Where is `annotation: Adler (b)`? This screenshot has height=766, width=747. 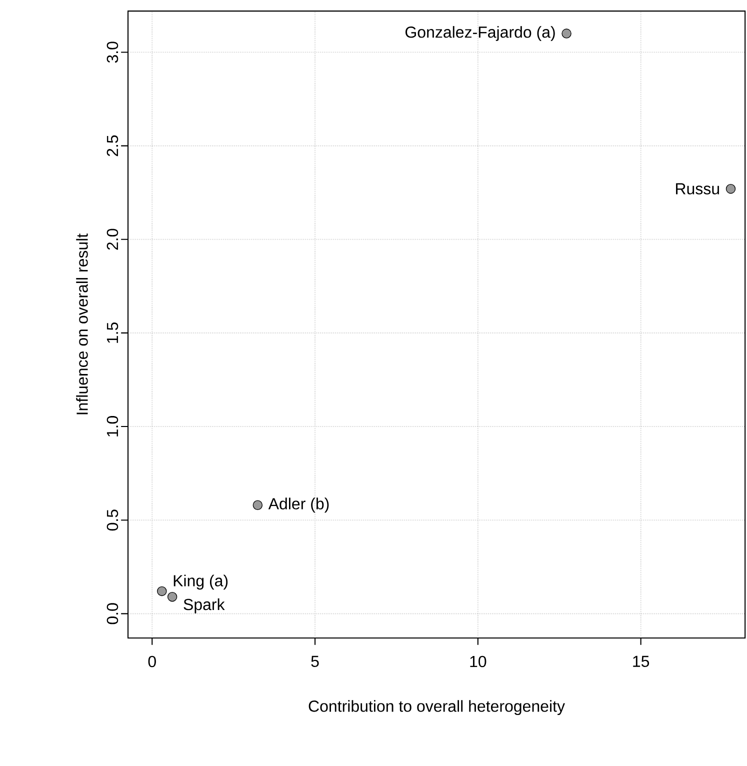 annotation: Adler (b) is located at coordinates (298, 505).